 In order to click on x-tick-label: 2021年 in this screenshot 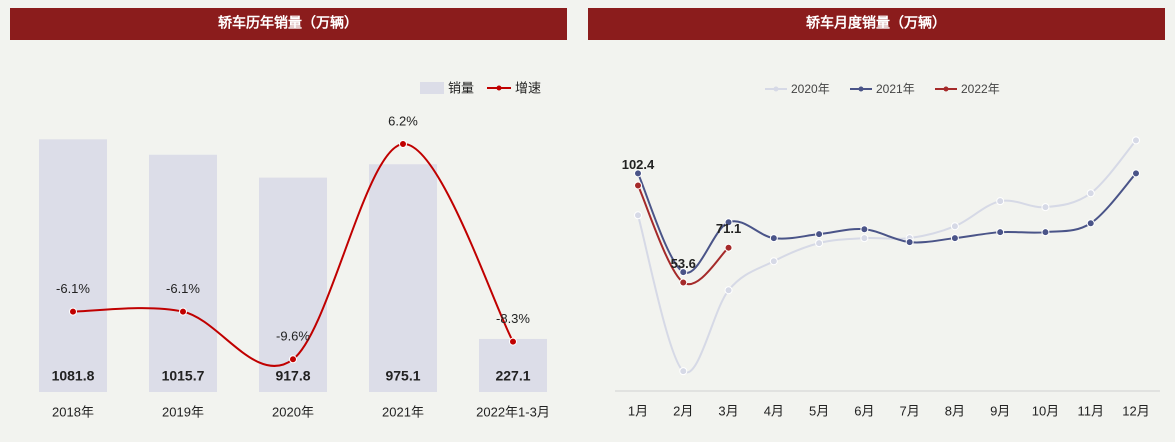, I will do `click(403, 411)`.